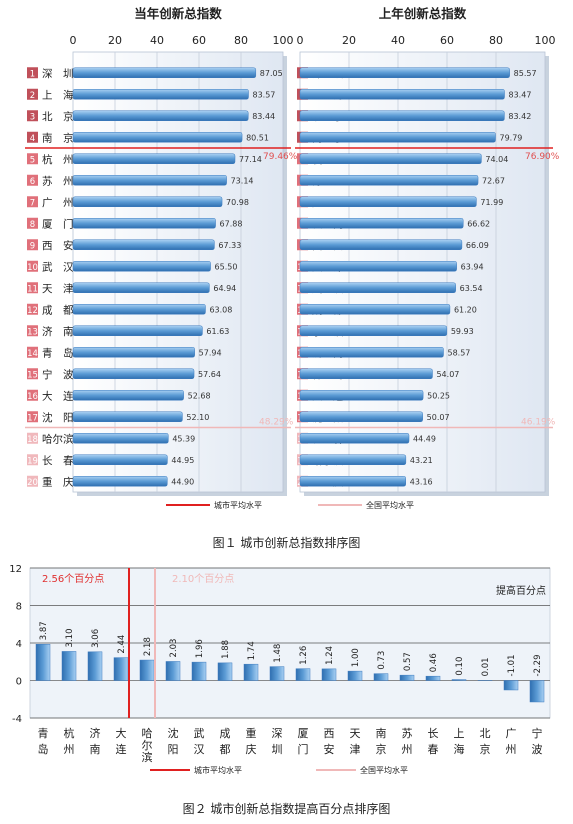 The width and height of the screenshot is (573, 824). I want to click on bar-value-label: 83.42, so click(519, 116).